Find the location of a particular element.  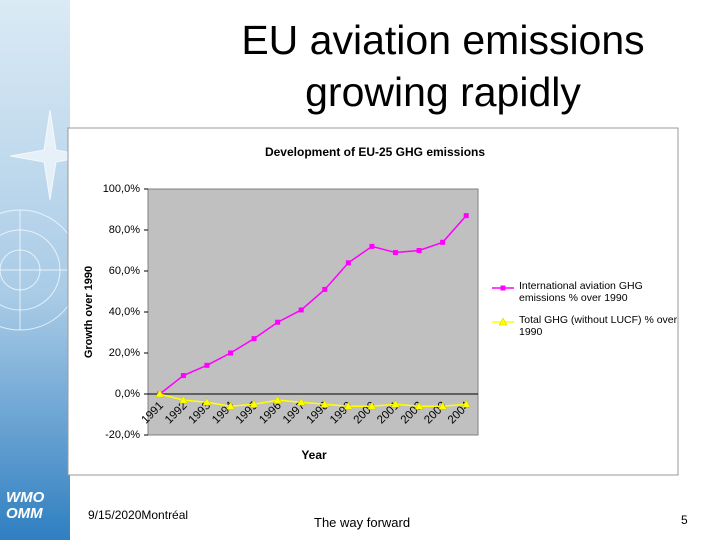

logo: WMO OMM is located at coordinates (25, 506).